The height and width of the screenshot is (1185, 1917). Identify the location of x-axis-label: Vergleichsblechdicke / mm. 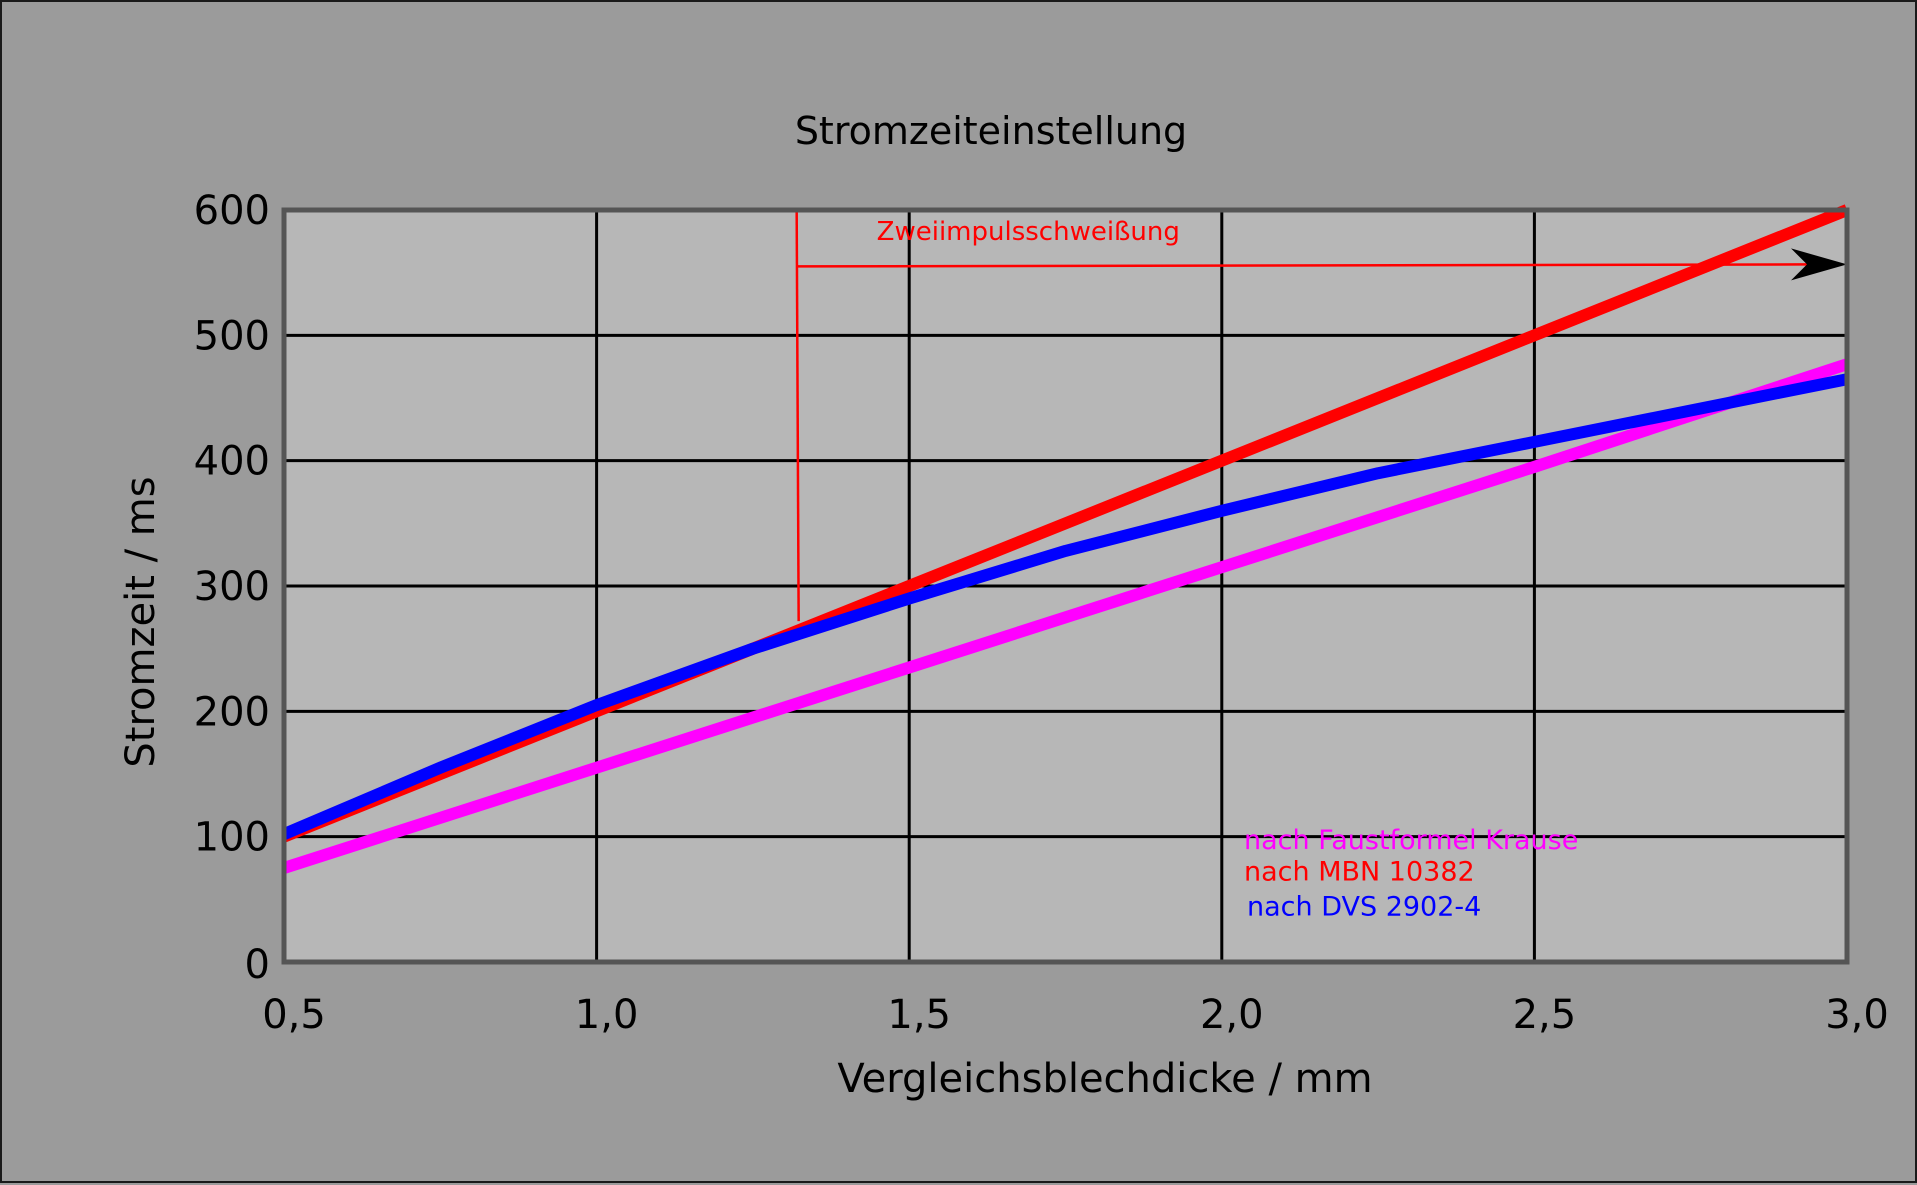
(1104, 1079).